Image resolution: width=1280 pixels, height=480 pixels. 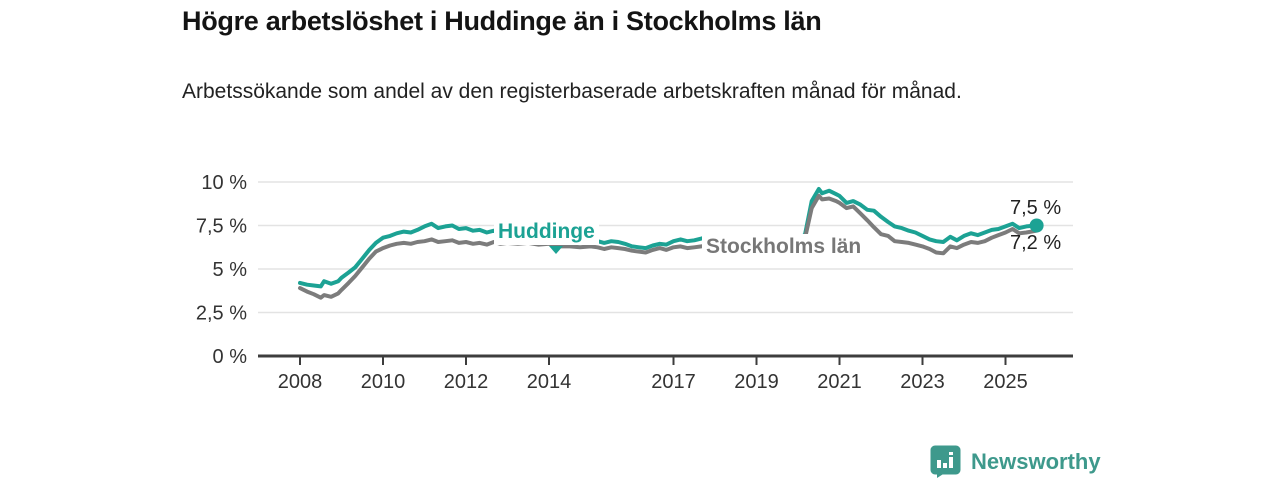 I want to click on y-axis-label: 0 %, so click(x=230, y=357).